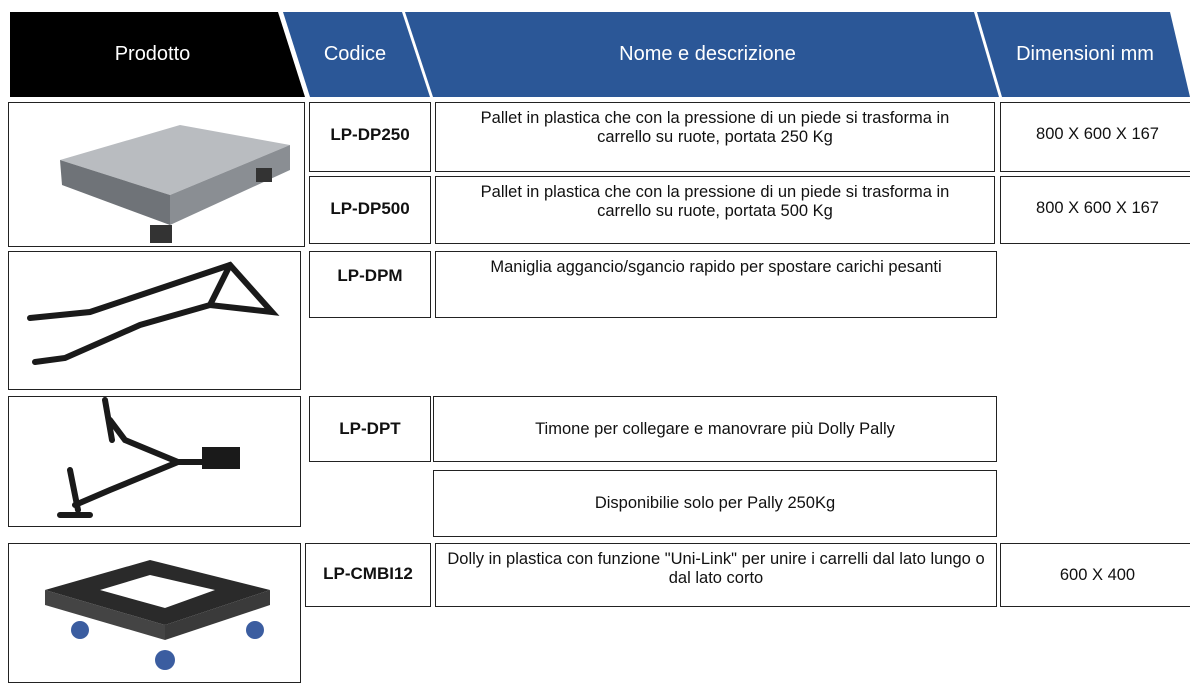  I want to click on code-cell: LP-DPM, so click(370, 284).